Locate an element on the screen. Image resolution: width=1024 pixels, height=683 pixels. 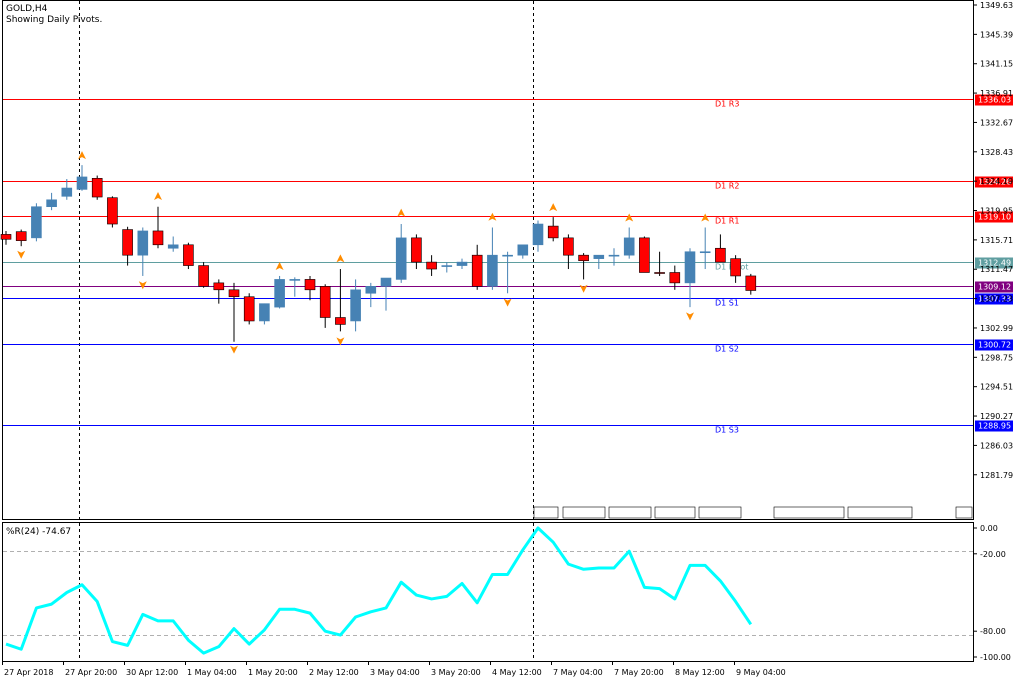
wpr-series-line is located at coordinates (379, 590).